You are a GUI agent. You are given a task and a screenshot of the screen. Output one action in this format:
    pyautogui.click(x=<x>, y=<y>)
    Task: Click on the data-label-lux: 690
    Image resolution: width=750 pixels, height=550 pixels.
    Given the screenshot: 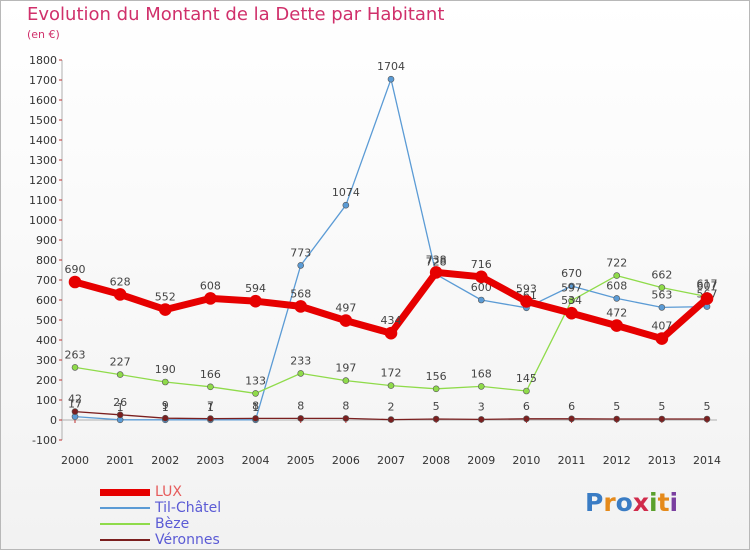 What is the action you would take?
    pyautogui.click(x=75, y=269)
    